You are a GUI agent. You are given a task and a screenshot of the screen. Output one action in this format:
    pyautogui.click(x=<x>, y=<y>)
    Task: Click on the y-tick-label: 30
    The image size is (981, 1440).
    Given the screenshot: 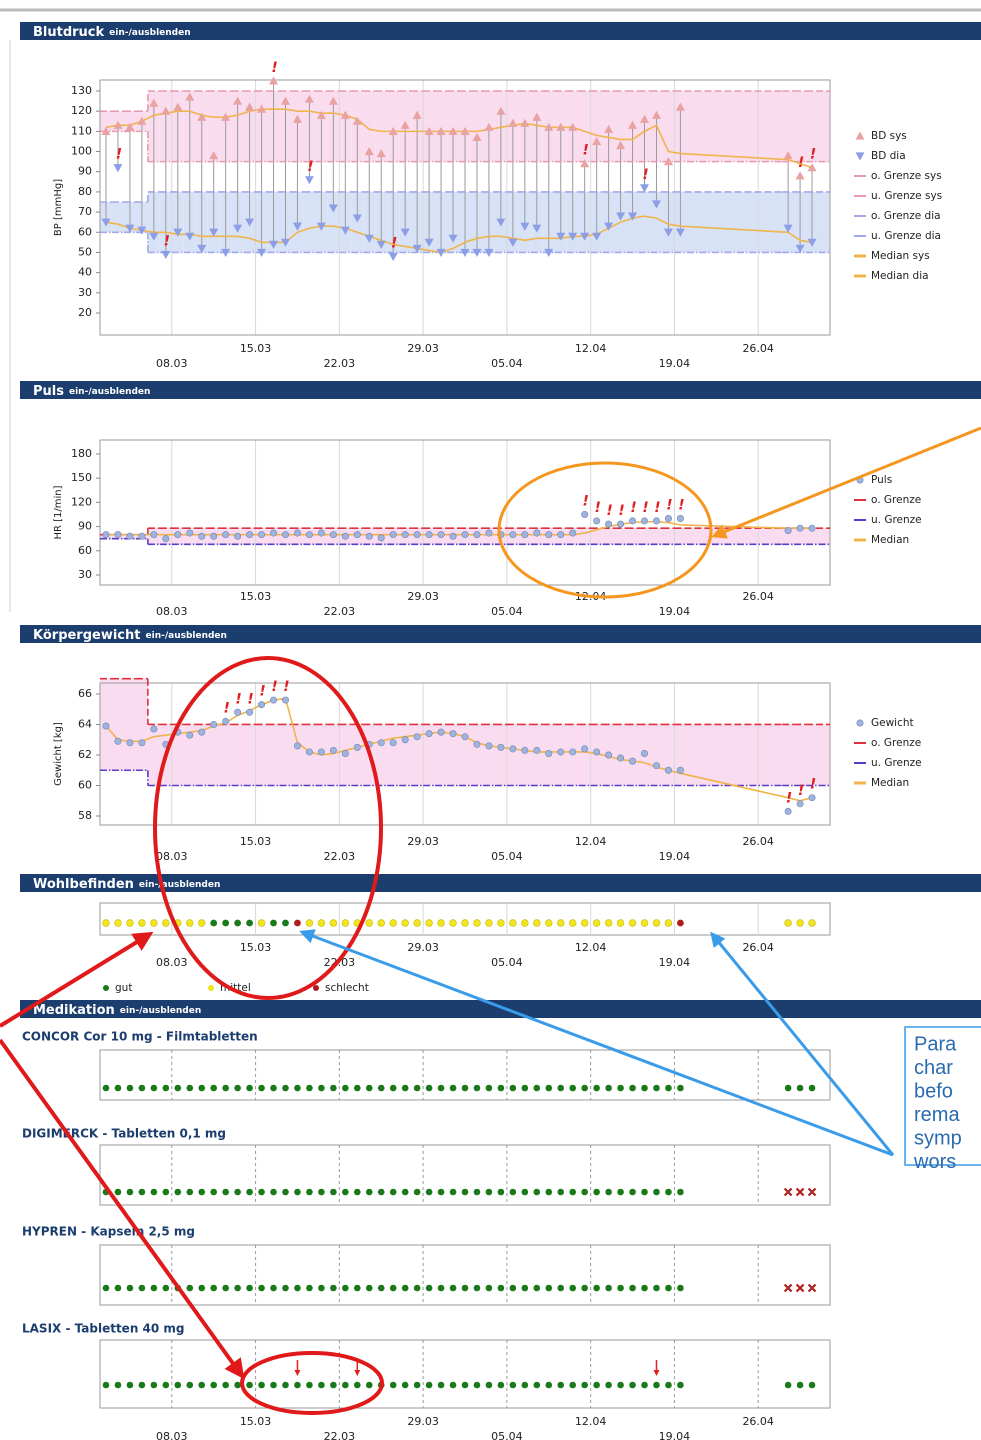 What is the action you would take?
    pyautogui.click(x=85, y=292)
    